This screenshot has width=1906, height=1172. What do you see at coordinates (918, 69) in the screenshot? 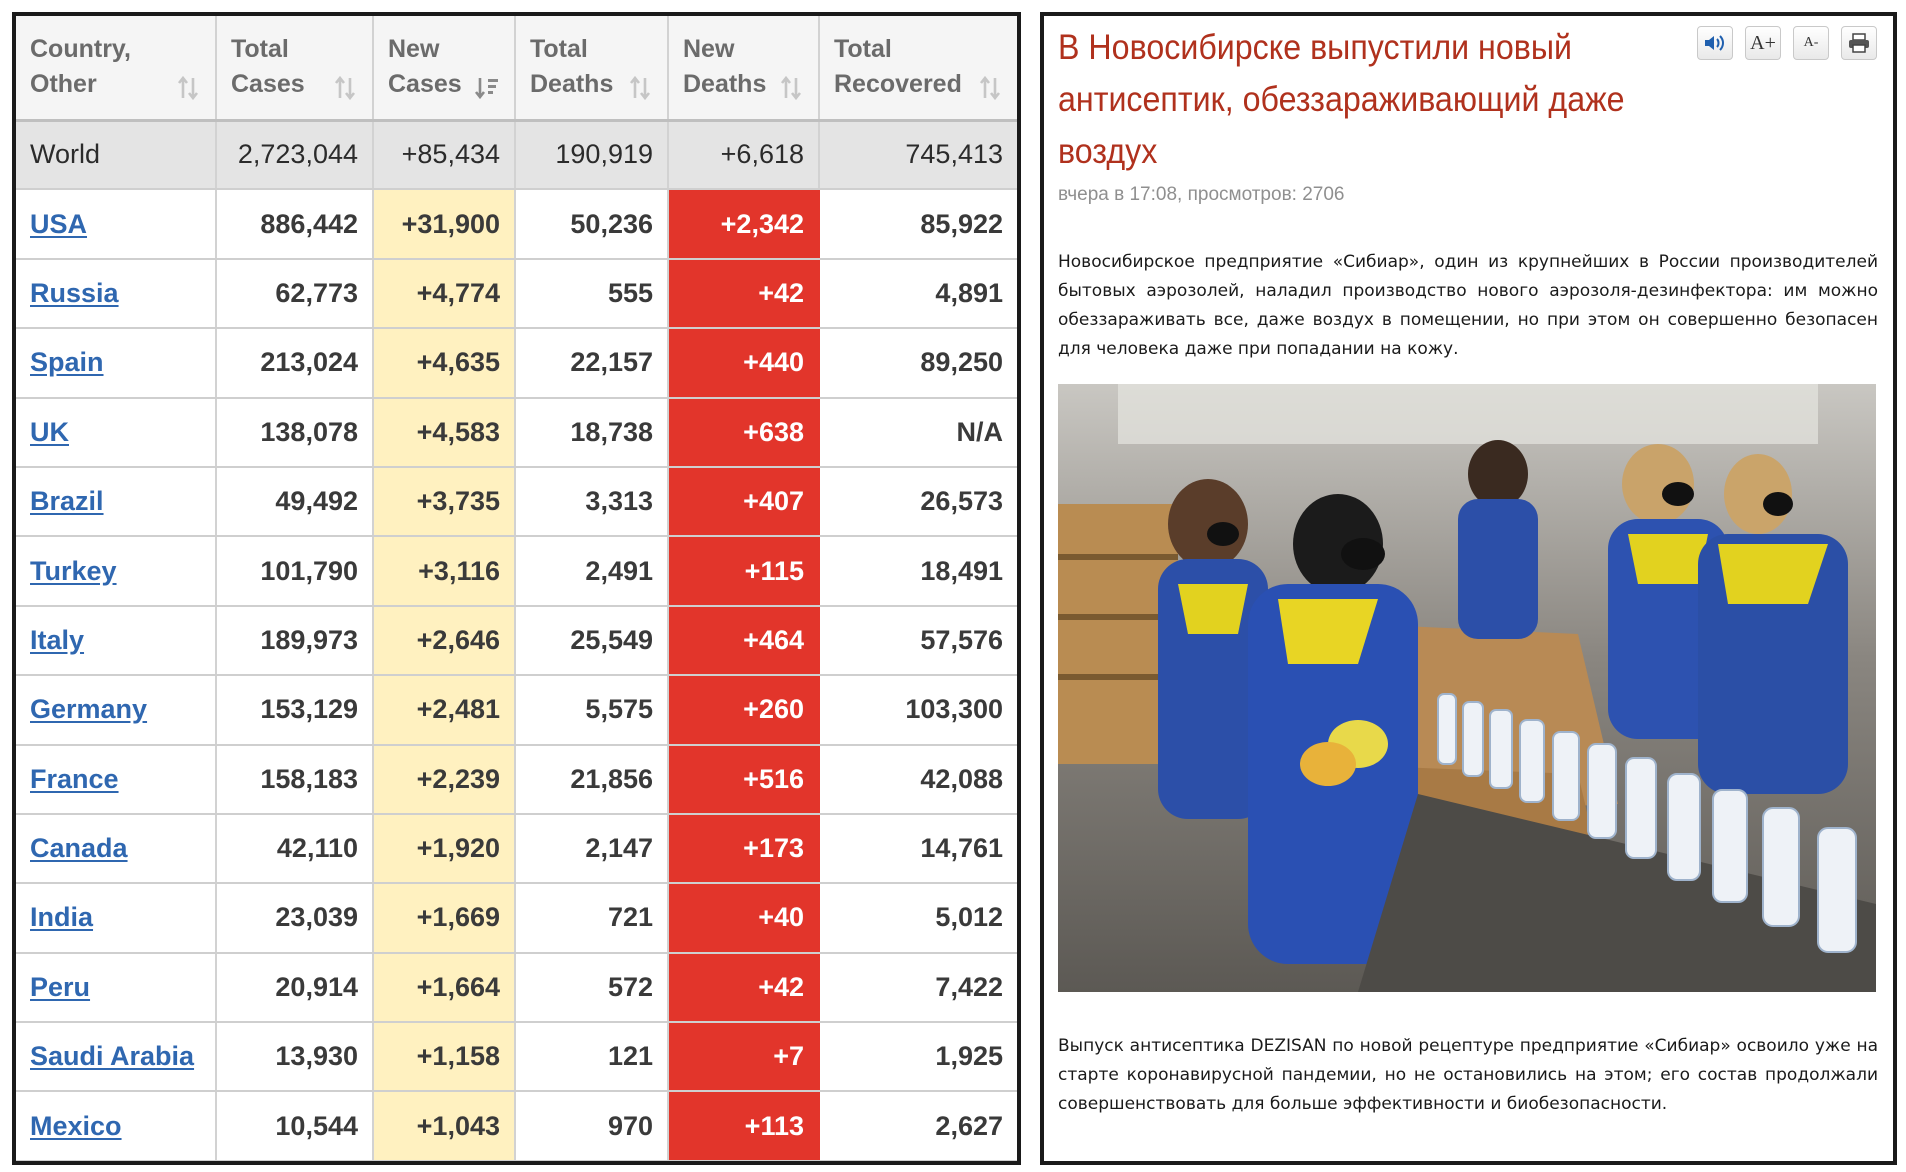
I see `column-header-total-recovered: Total Recovered` at bounding box center [918, 69].